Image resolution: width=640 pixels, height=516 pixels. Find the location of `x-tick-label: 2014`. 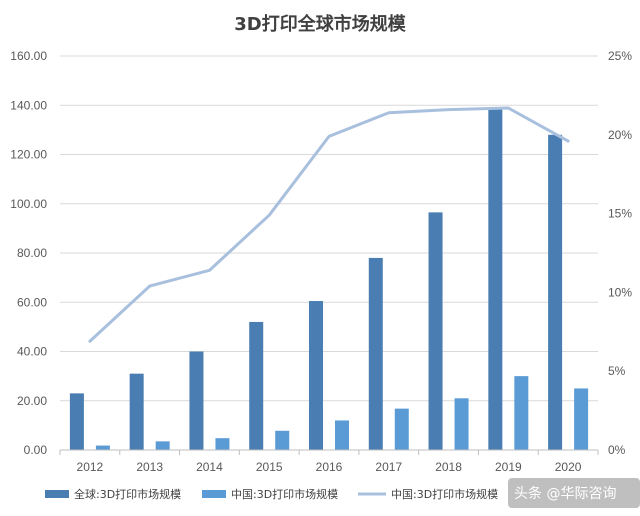

x-tick-label: 2014 is located at coordinates (209, 467).